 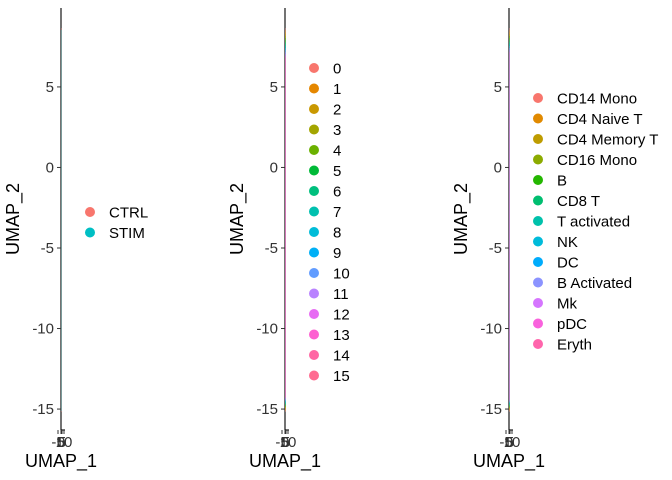 I want to click on legend-label: 11, so click(x=341, y=294).